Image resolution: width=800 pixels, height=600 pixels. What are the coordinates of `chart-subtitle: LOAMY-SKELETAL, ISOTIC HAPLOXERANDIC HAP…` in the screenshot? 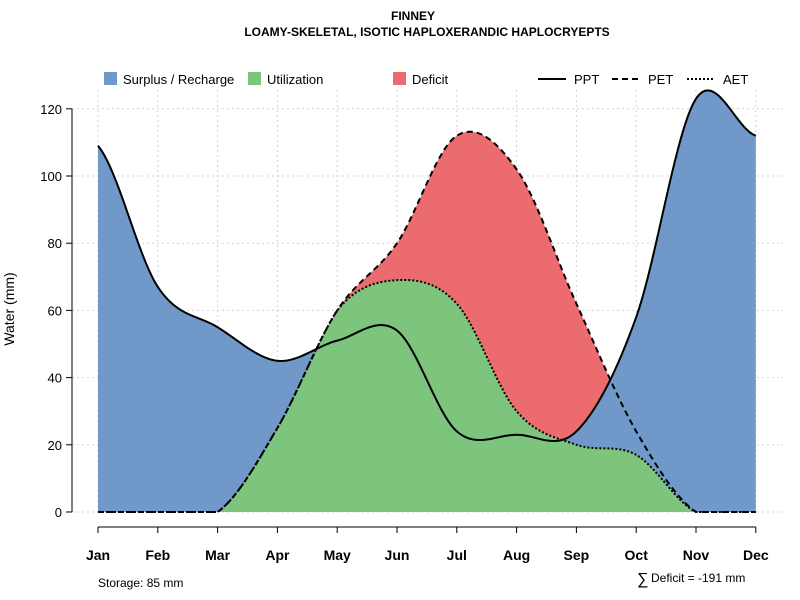 It's located at (426, 32).